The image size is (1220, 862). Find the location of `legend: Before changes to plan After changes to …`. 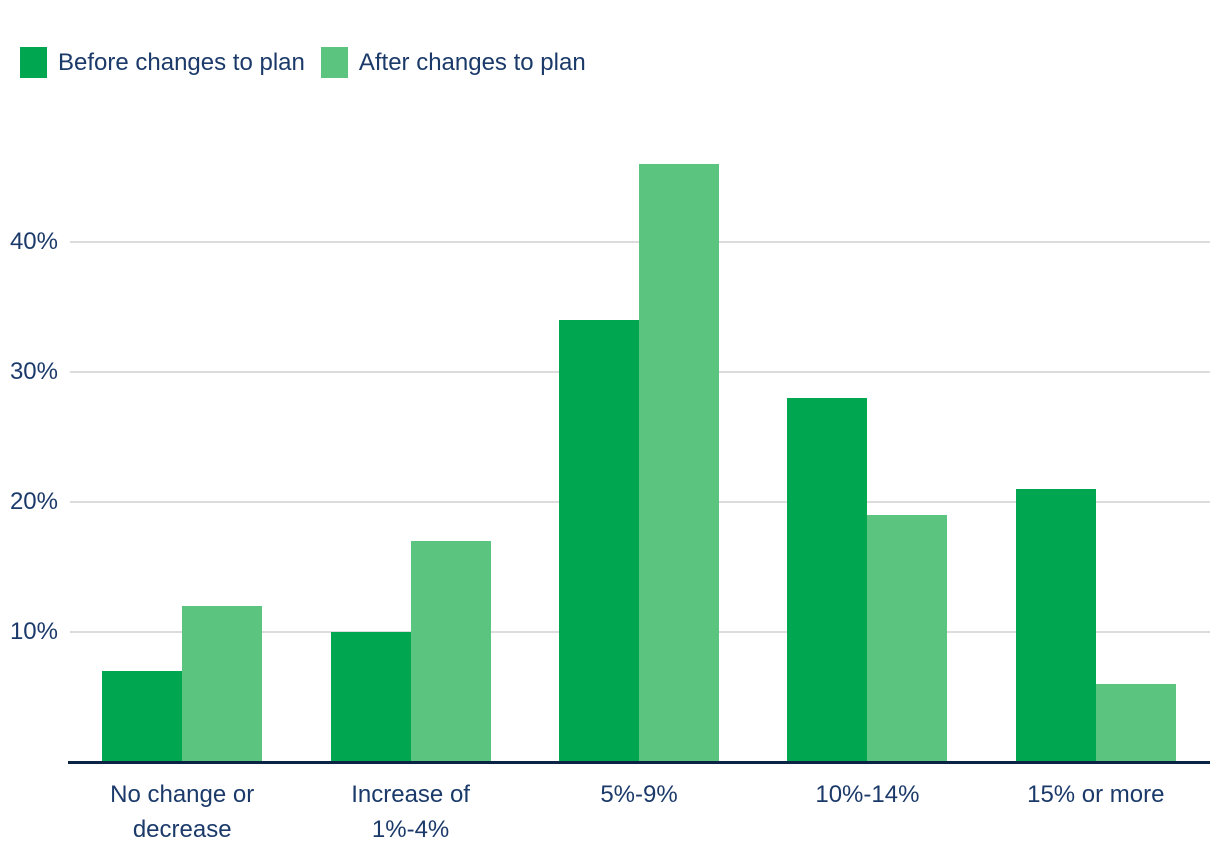

legend: Before changes to plan After changes to … is located at coordinates (303, 62).